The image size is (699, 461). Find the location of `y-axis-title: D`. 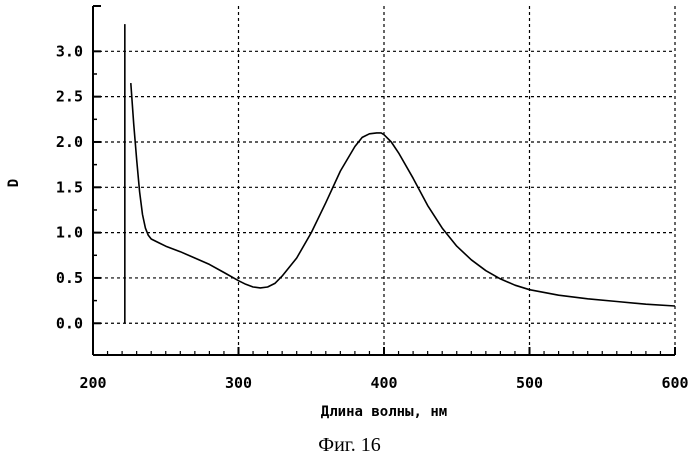

y-axis-title: D is located at coordinates (14, 183).